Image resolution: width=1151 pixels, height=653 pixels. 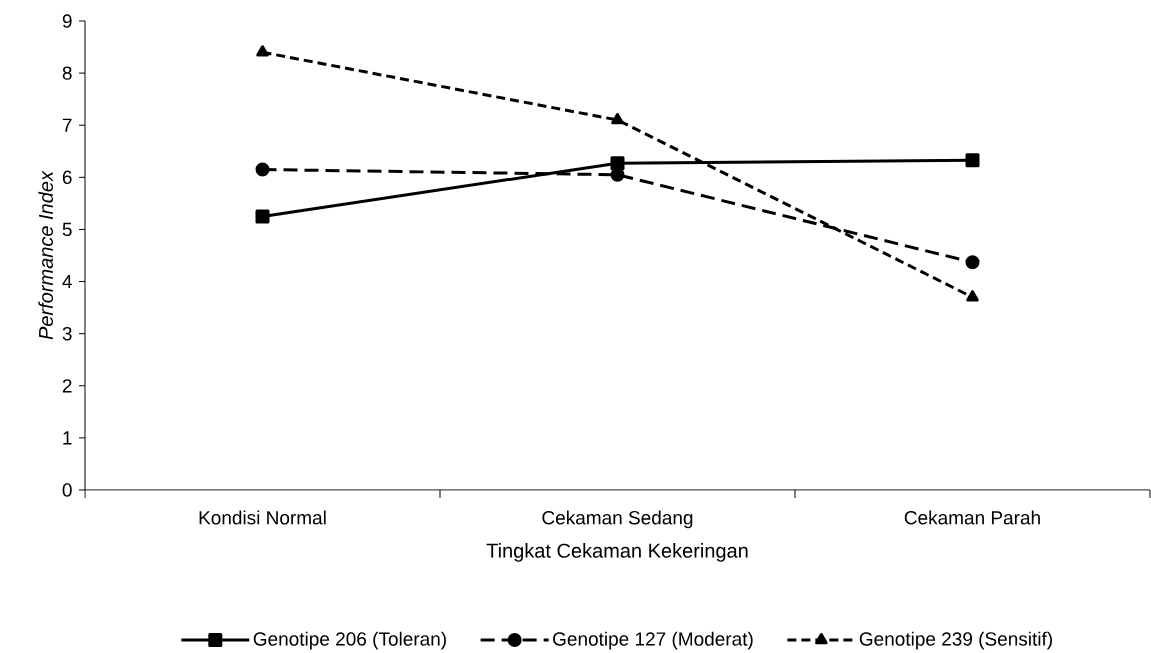 What do you see at coordinates (972, 517) in the screenshot?
I see `x-tick-label: Cekaman Parah` at bounding box center [972, 517].